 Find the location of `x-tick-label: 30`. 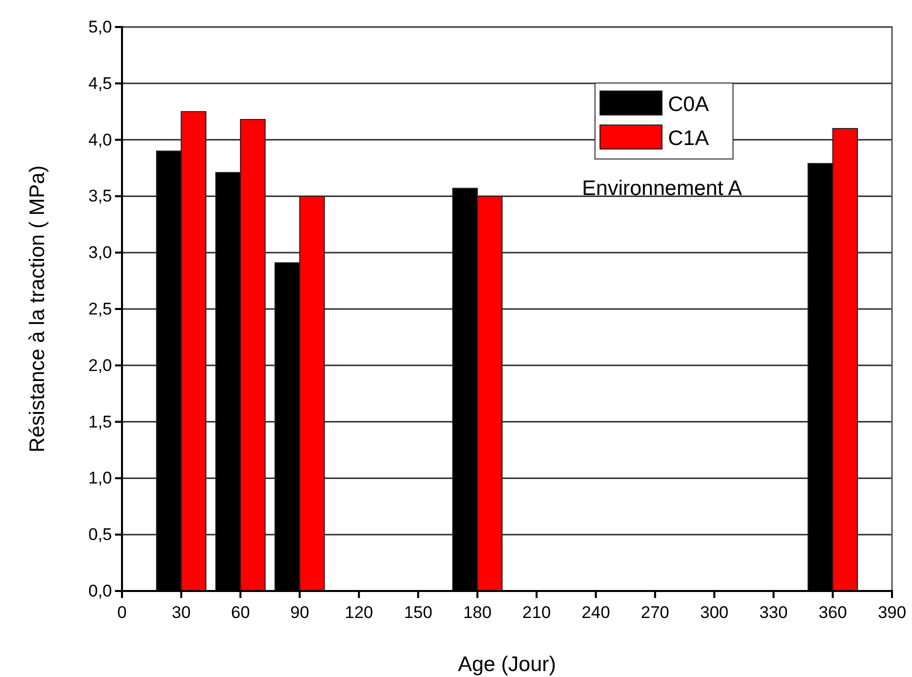

x-tick-label: 30 is located at coordinates (181, 612).